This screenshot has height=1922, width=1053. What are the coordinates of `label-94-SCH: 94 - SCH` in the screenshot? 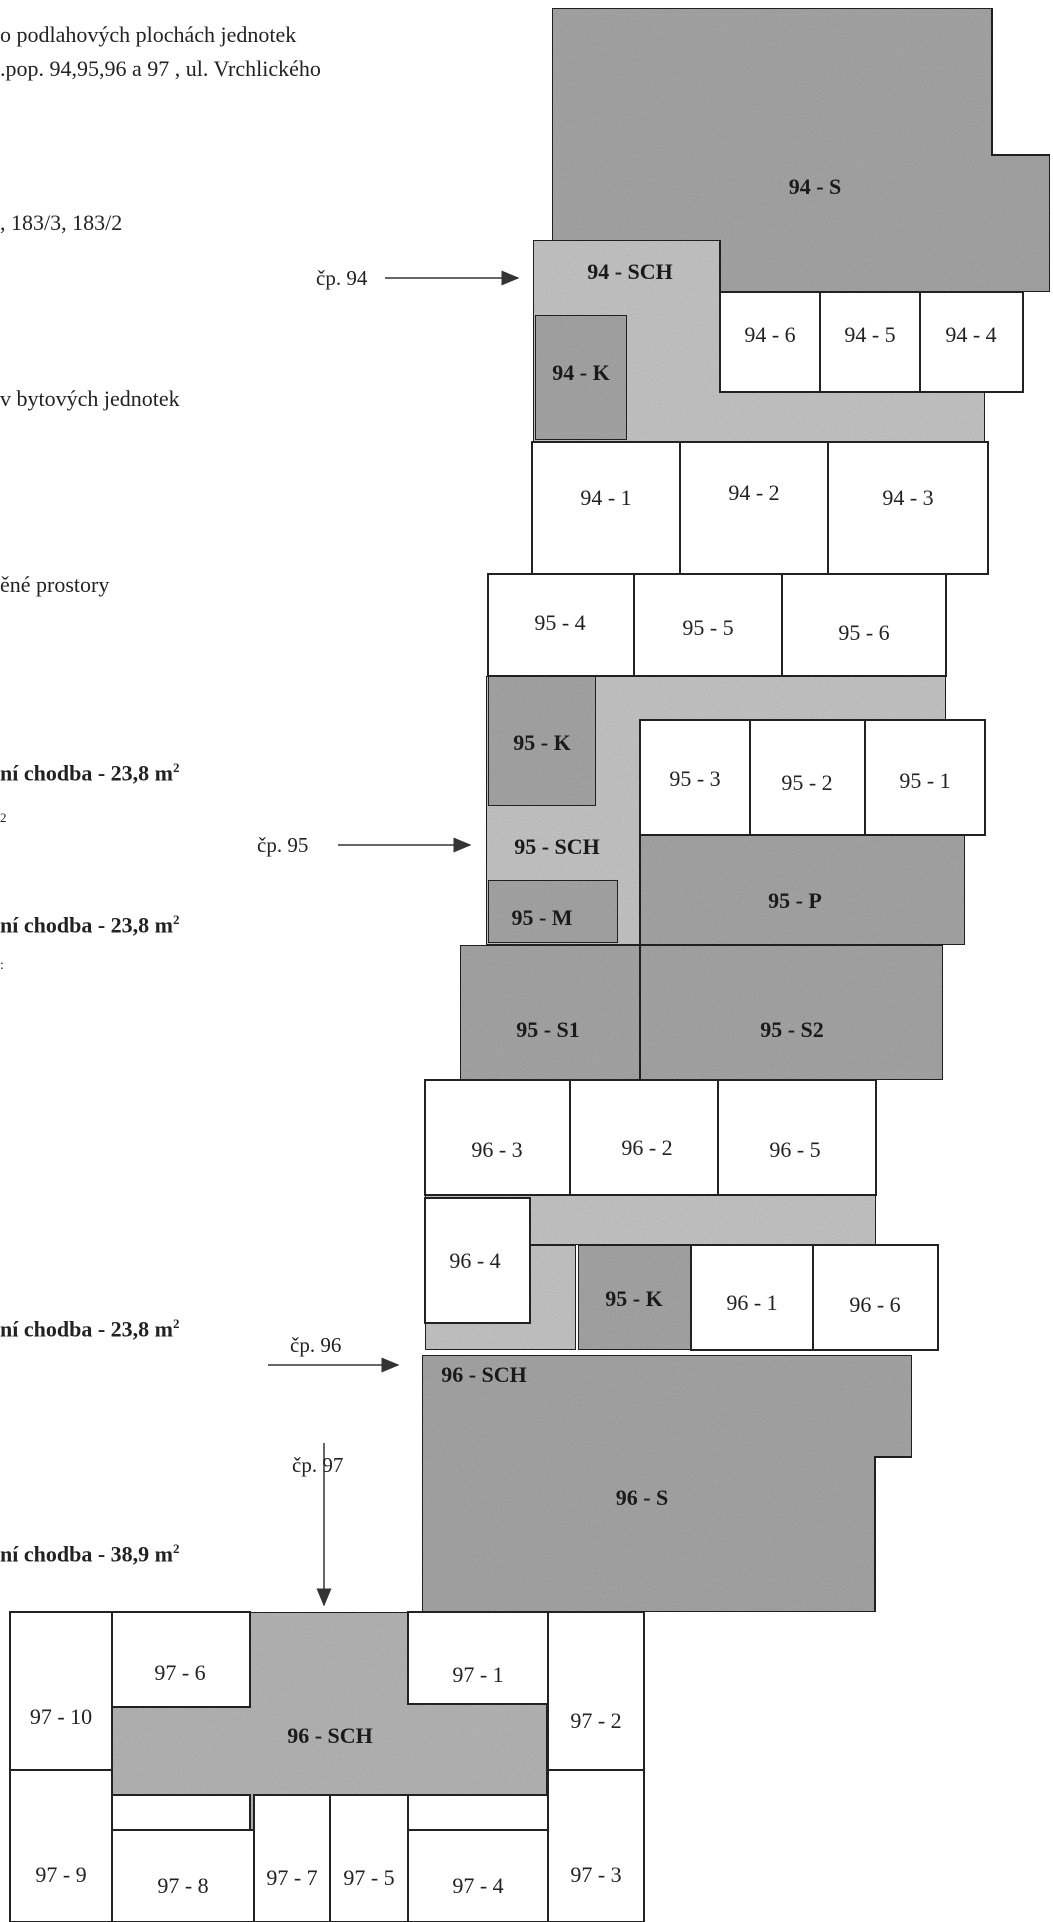 It's located at (630, 271).